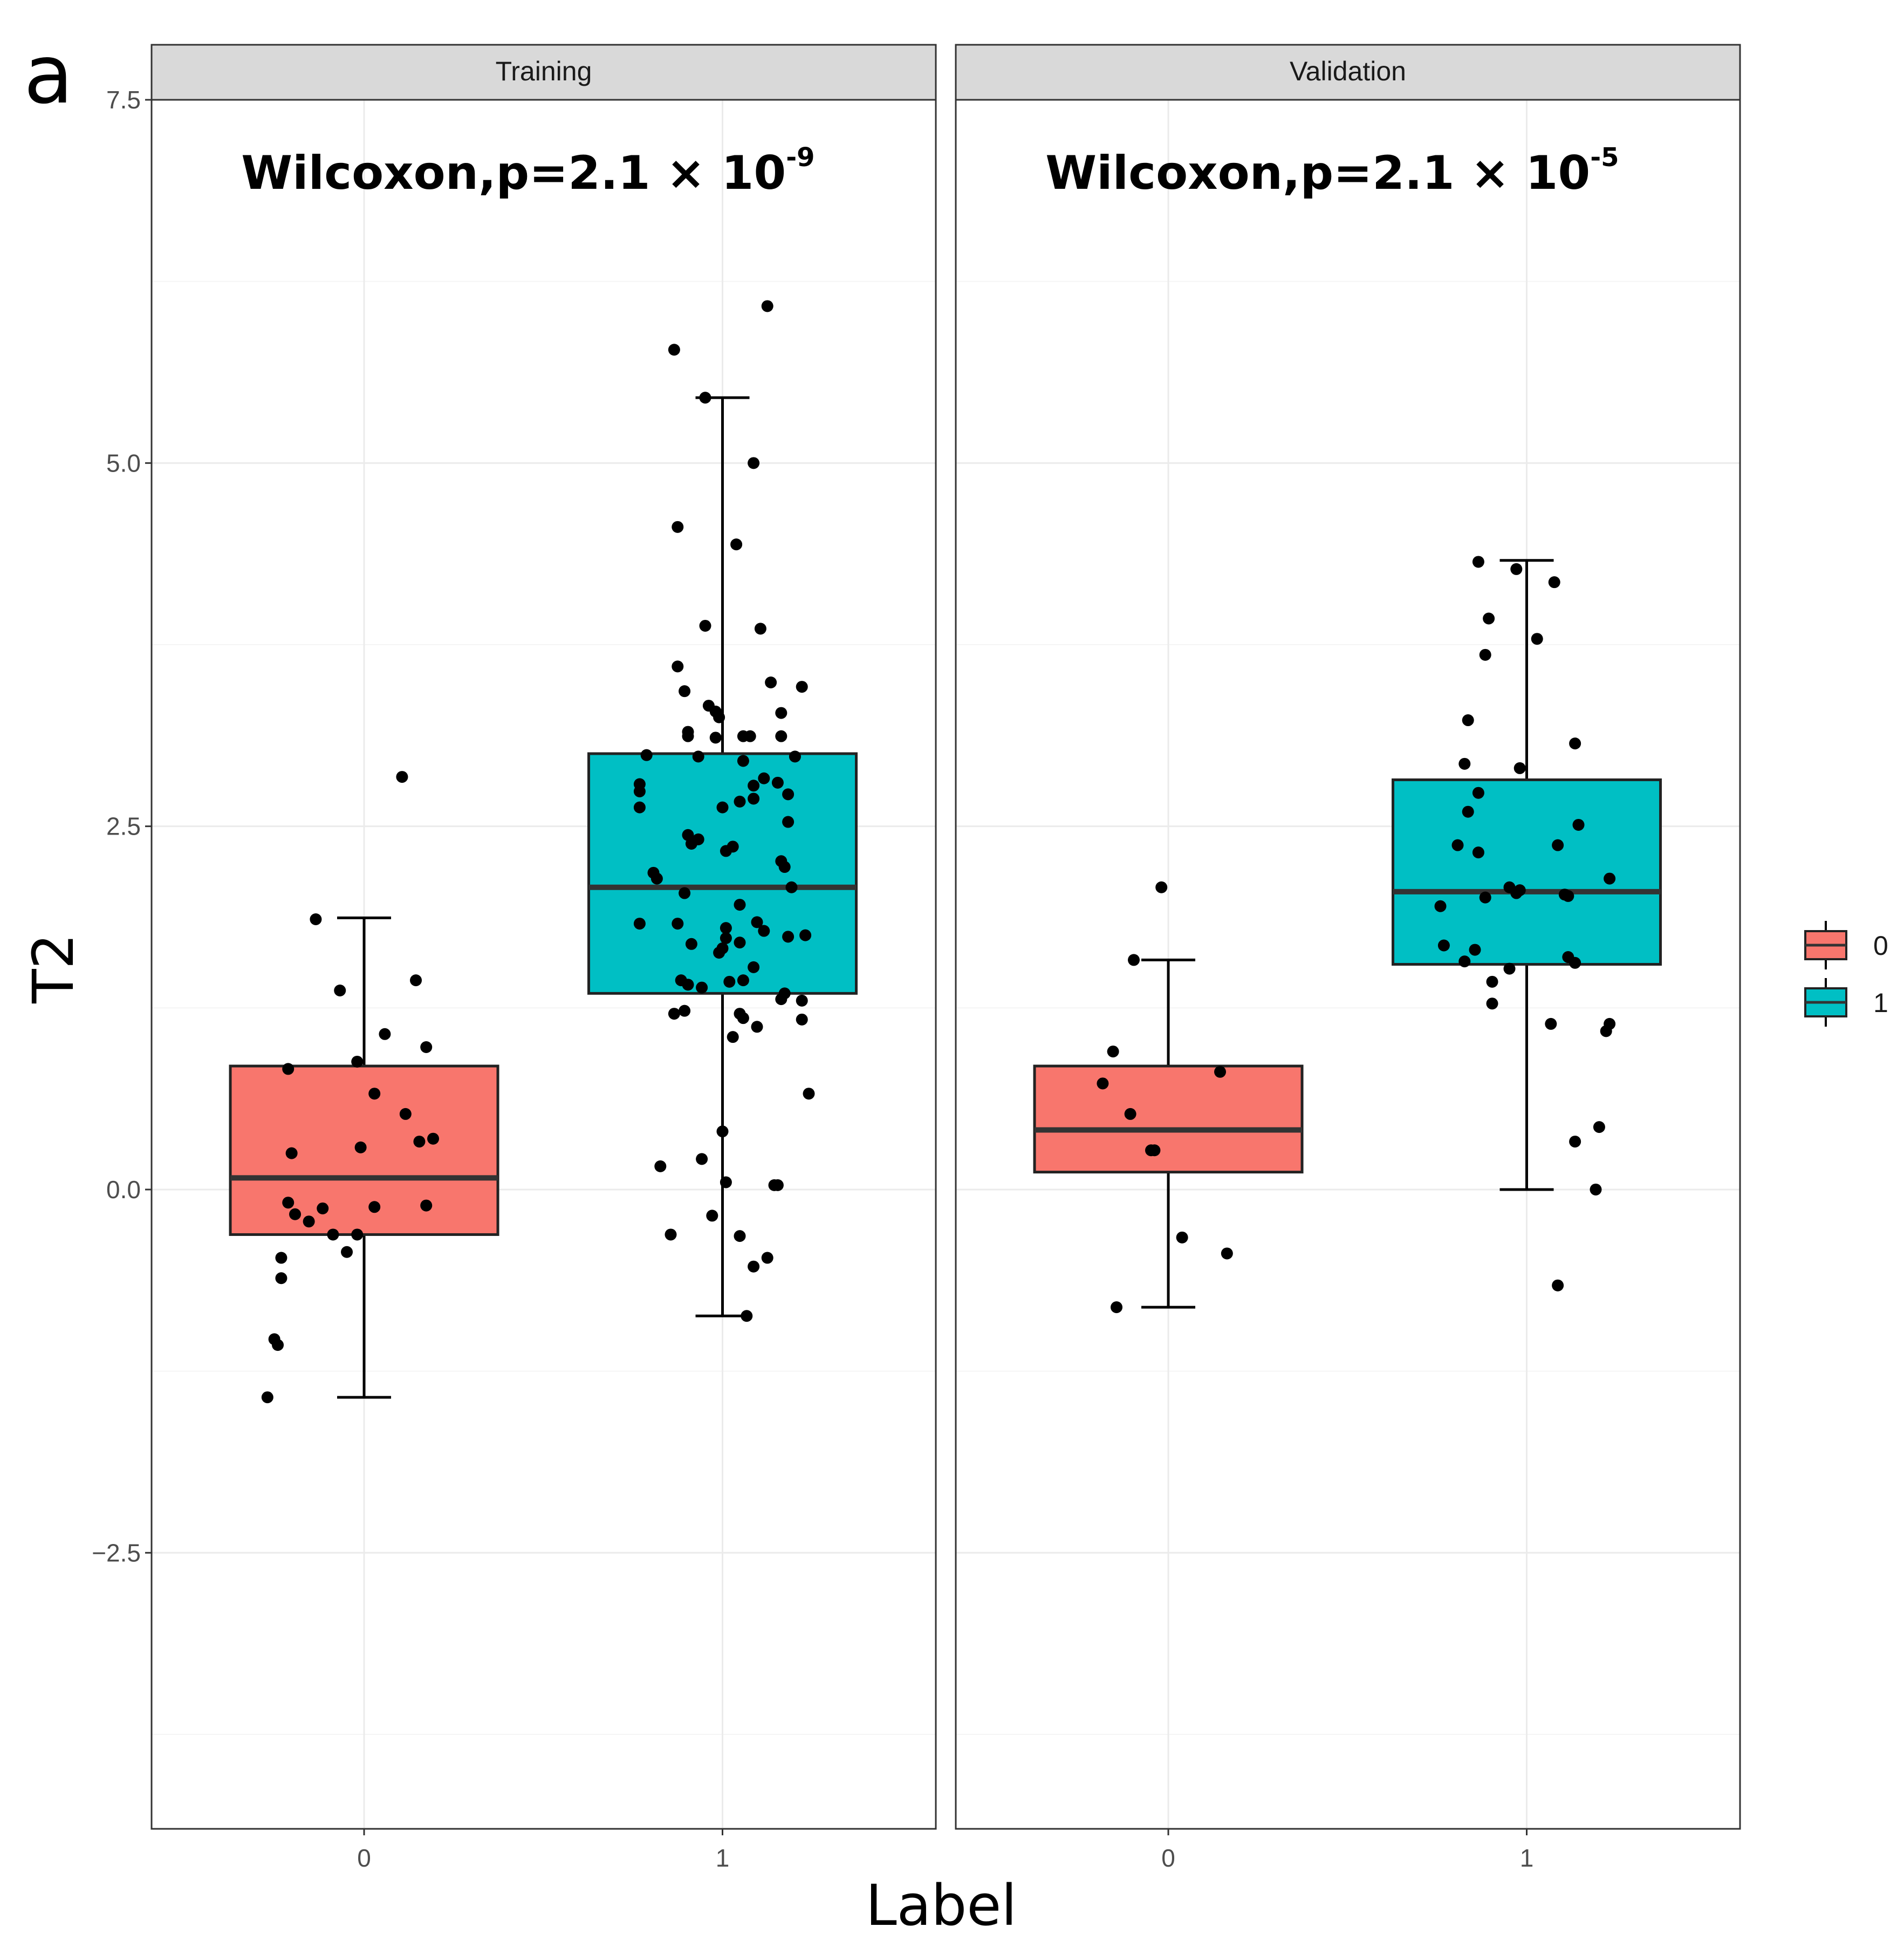 This screenshot has height=1954, width=1904. What do you see at coordinates (53, 968) in the screenshot?
I see `y-axis-title: T2` at bounding box center [53, 968].